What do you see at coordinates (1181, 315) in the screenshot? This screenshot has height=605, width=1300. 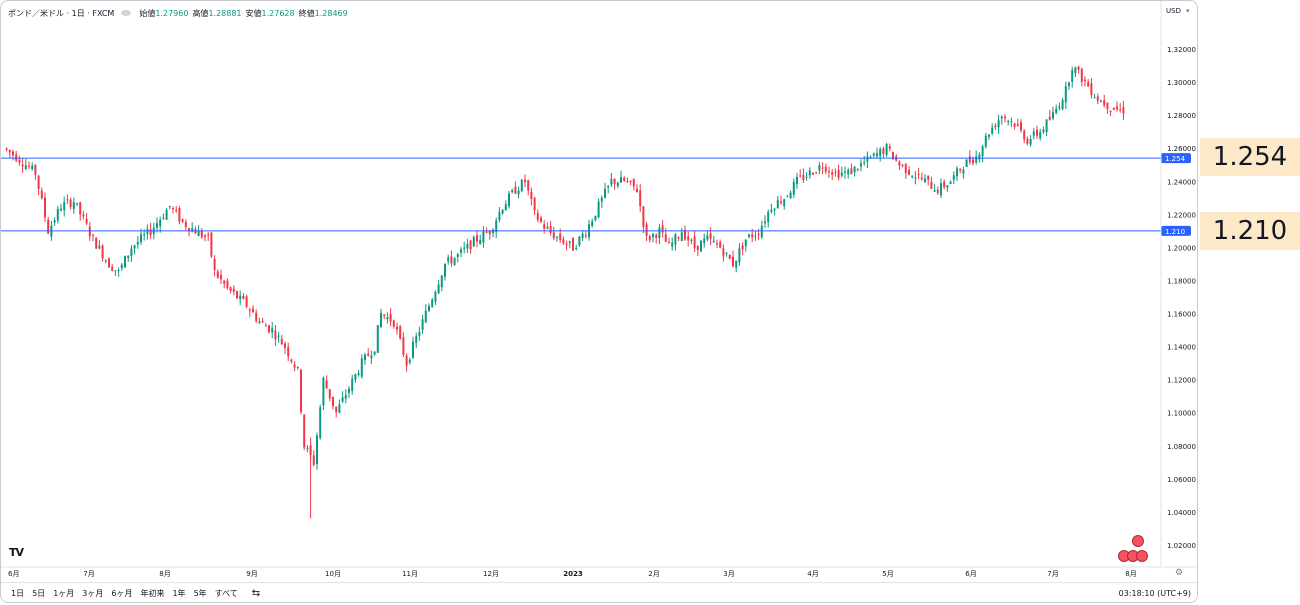 I see `y-tick-label: 1.16000` at bounding box center [1181, 315].